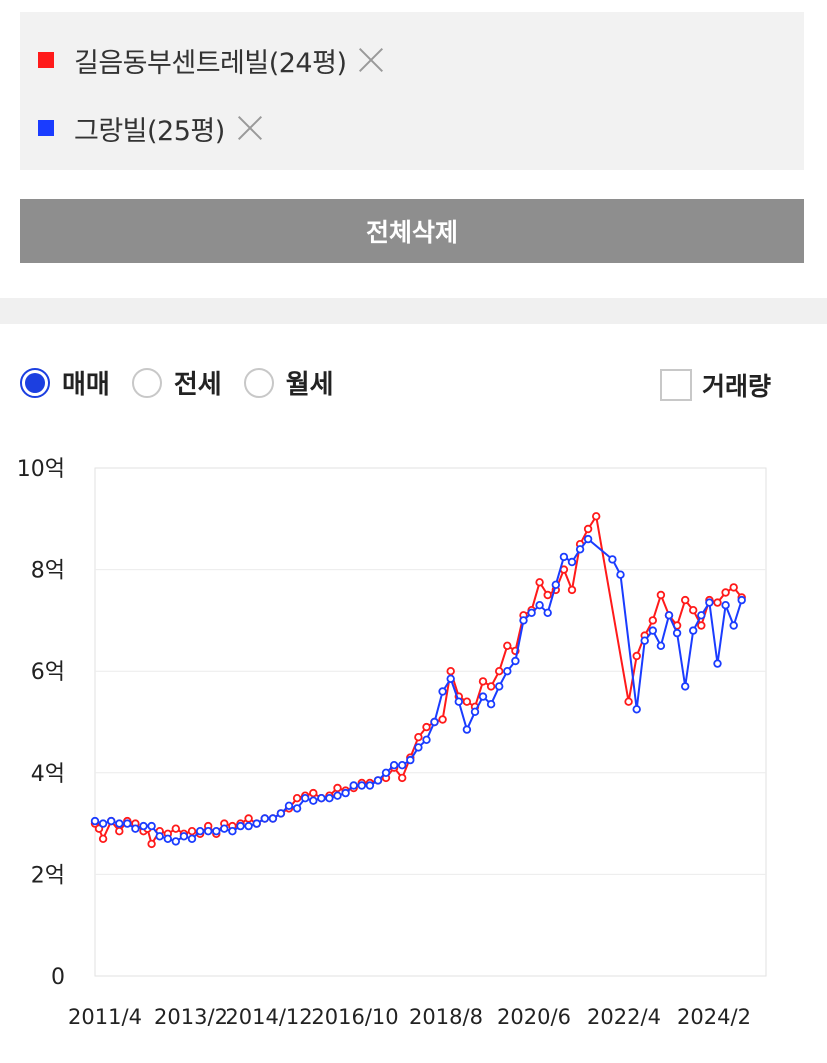 This screenshot has height=1063, width=827. I want to click on compare-item-2: 그랑빌(25평), so click(150, 128).